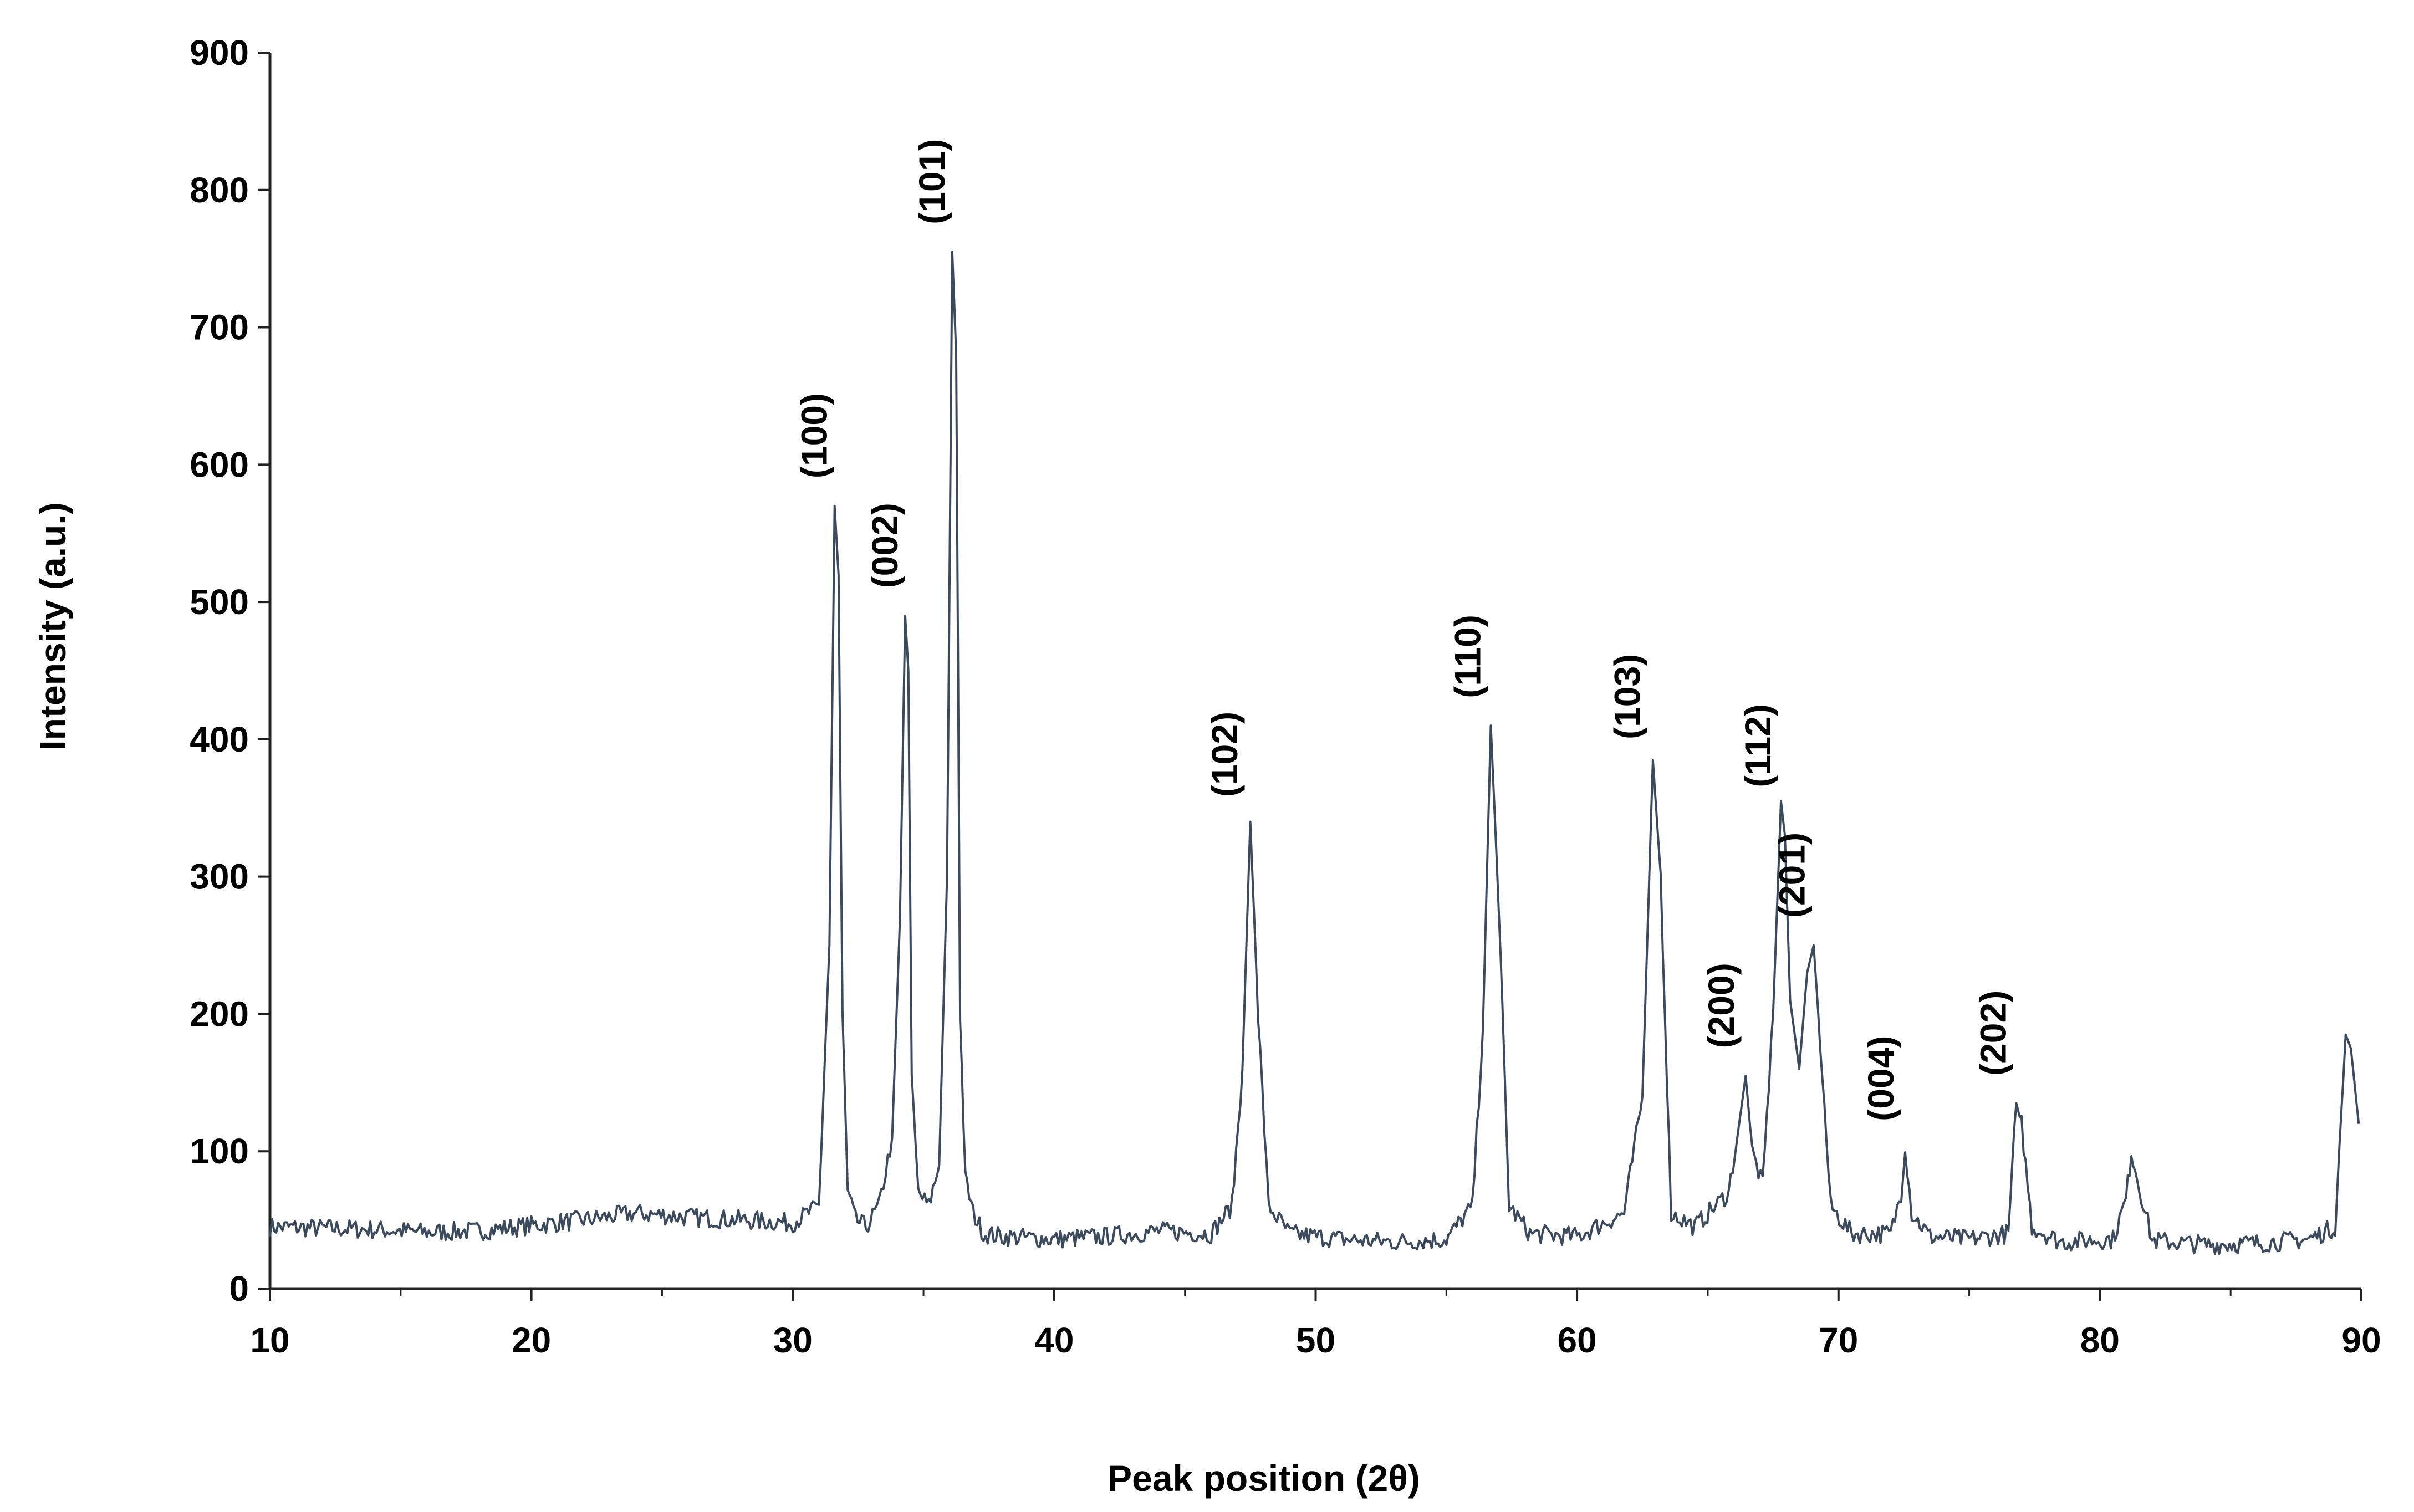 This screenshot has height=1512, width=2414. What do you see at coordinates (53, 626) in the screenshot?
I see `y-axis-title: Intensity (a.u.)` at bounding box center [53, 626].